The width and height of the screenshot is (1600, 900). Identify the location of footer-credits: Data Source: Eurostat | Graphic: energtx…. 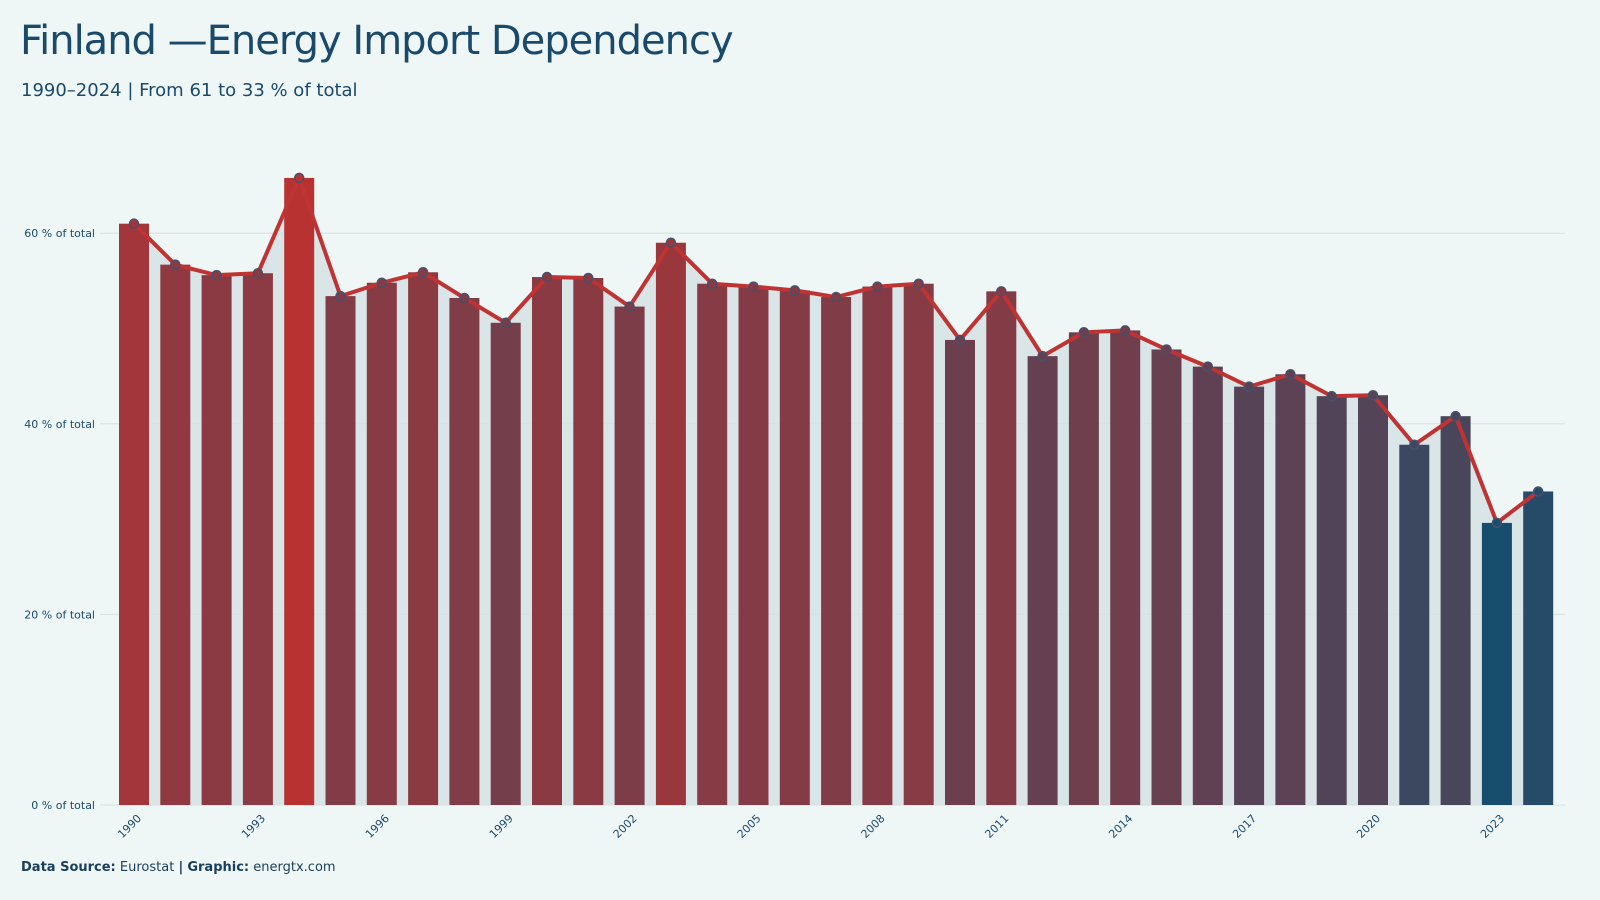
(178, 867).